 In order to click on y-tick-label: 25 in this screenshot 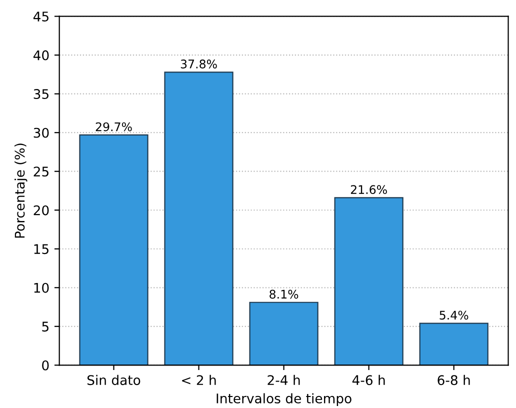, I will do `click(41, 171)`.